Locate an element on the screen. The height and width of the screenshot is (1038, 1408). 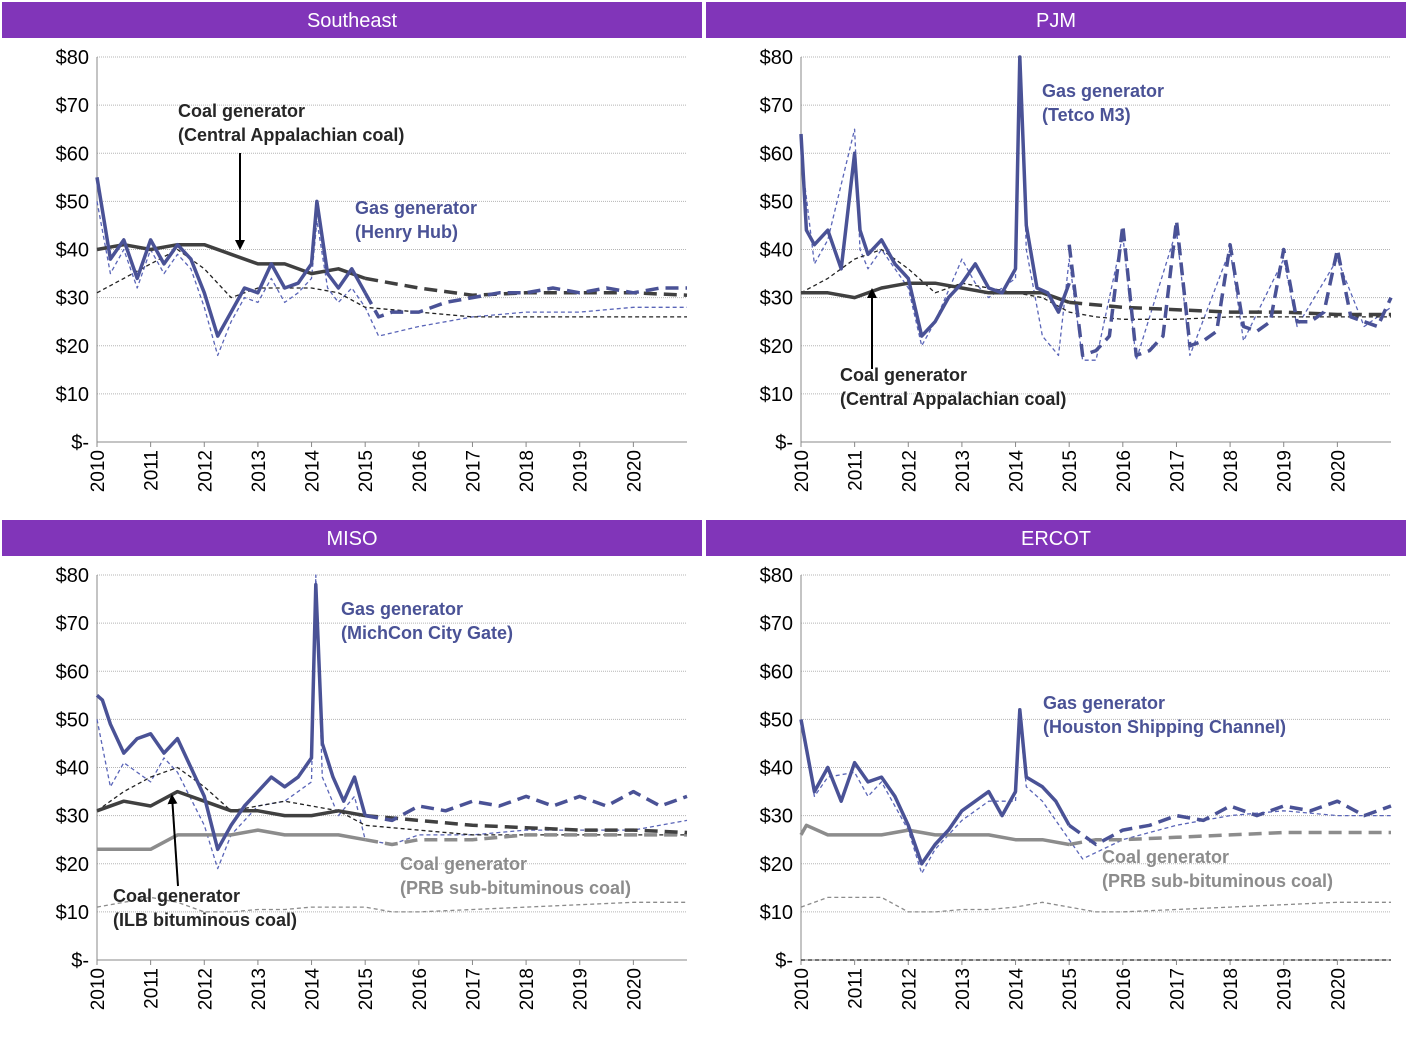
panel-title: ERCOT is located at coordinates (1056, 539).